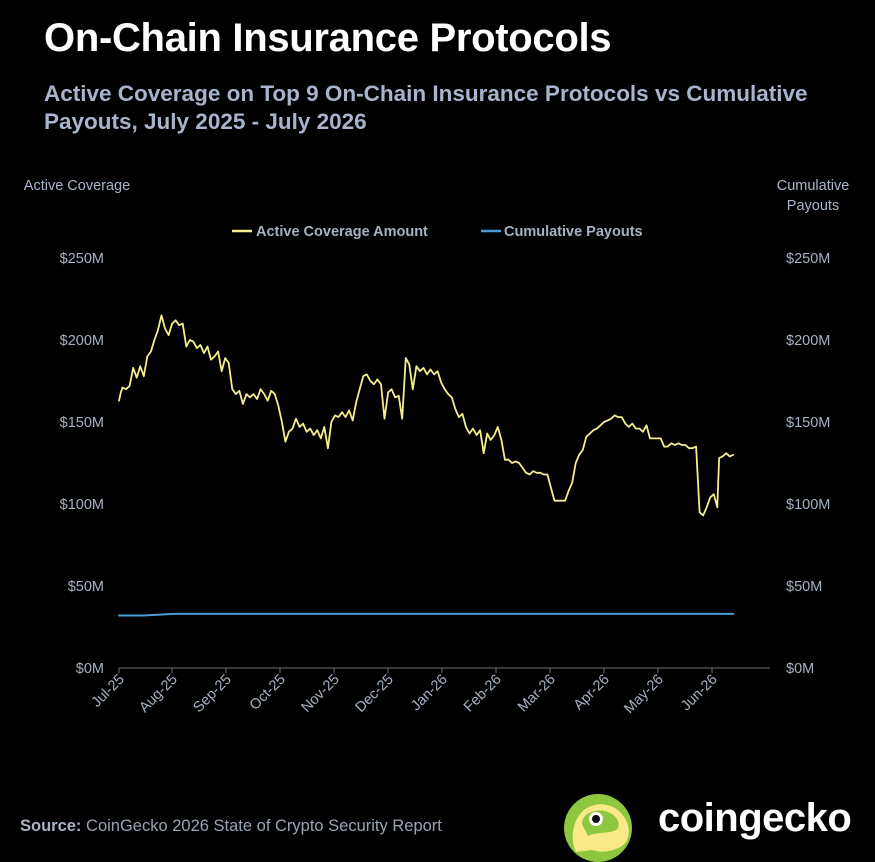  What do you see at coordinates (82, 259) in the screenshot?
I see `y-tick-left: $250M` at bounding box center [82, 259].